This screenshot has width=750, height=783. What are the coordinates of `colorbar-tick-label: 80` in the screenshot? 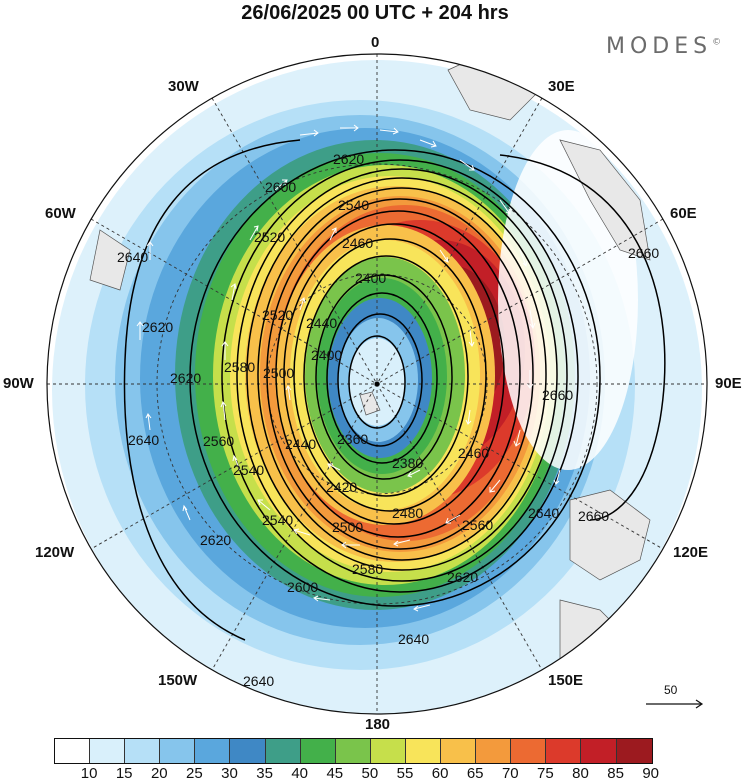 It's located at (580, 773).